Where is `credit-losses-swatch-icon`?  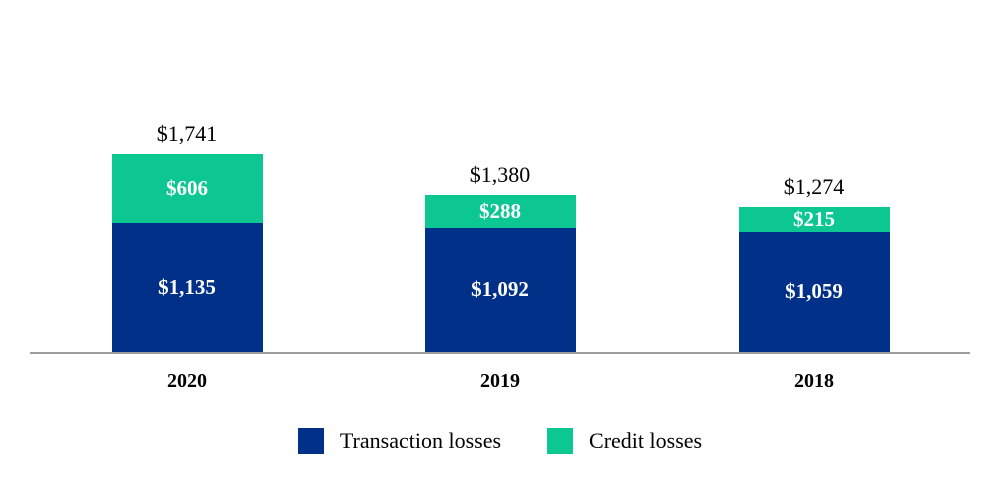 credit-losses-swatch-icon is located at coordinates (560, 441).